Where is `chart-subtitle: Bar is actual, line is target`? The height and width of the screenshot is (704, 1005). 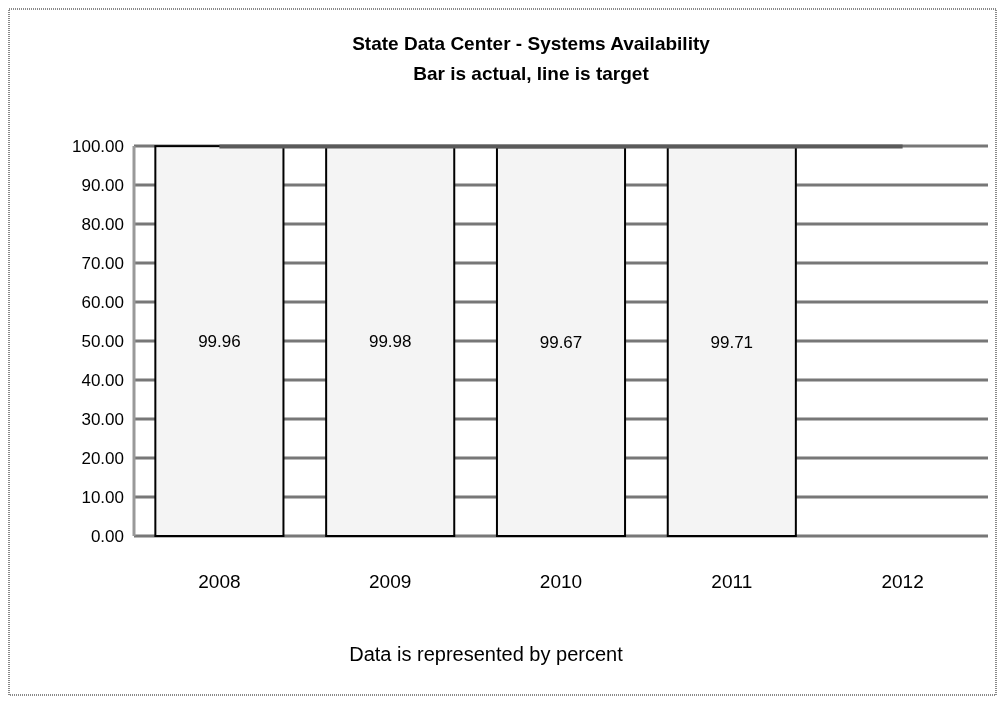 chart-subtitle: Bar is actual, line is target is located at coordinates (531, 73).